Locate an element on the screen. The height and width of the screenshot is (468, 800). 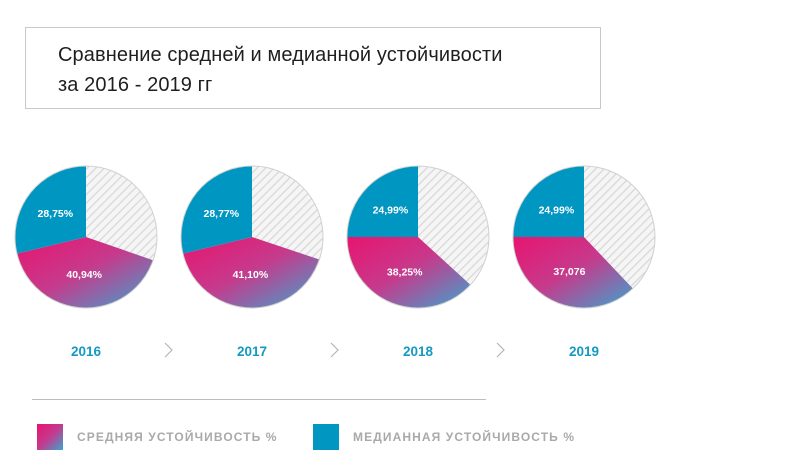
year-label-2017: 2017 is located at coordinates (252, 351).